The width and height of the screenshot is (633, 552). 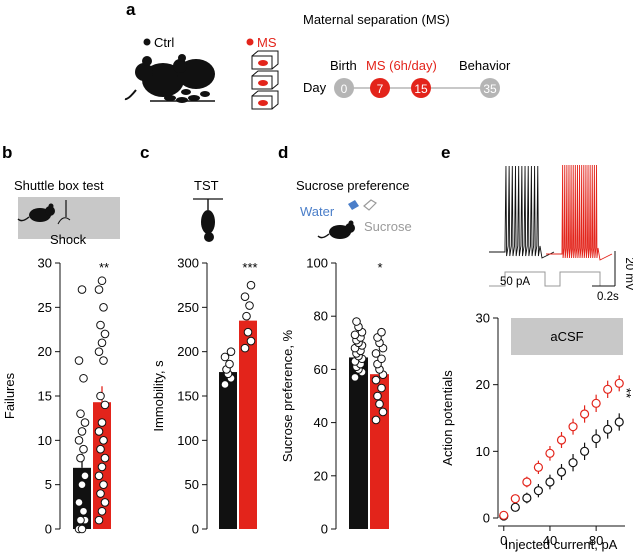 I want to click on shock-label: Shock, so click(x=68, y=239).